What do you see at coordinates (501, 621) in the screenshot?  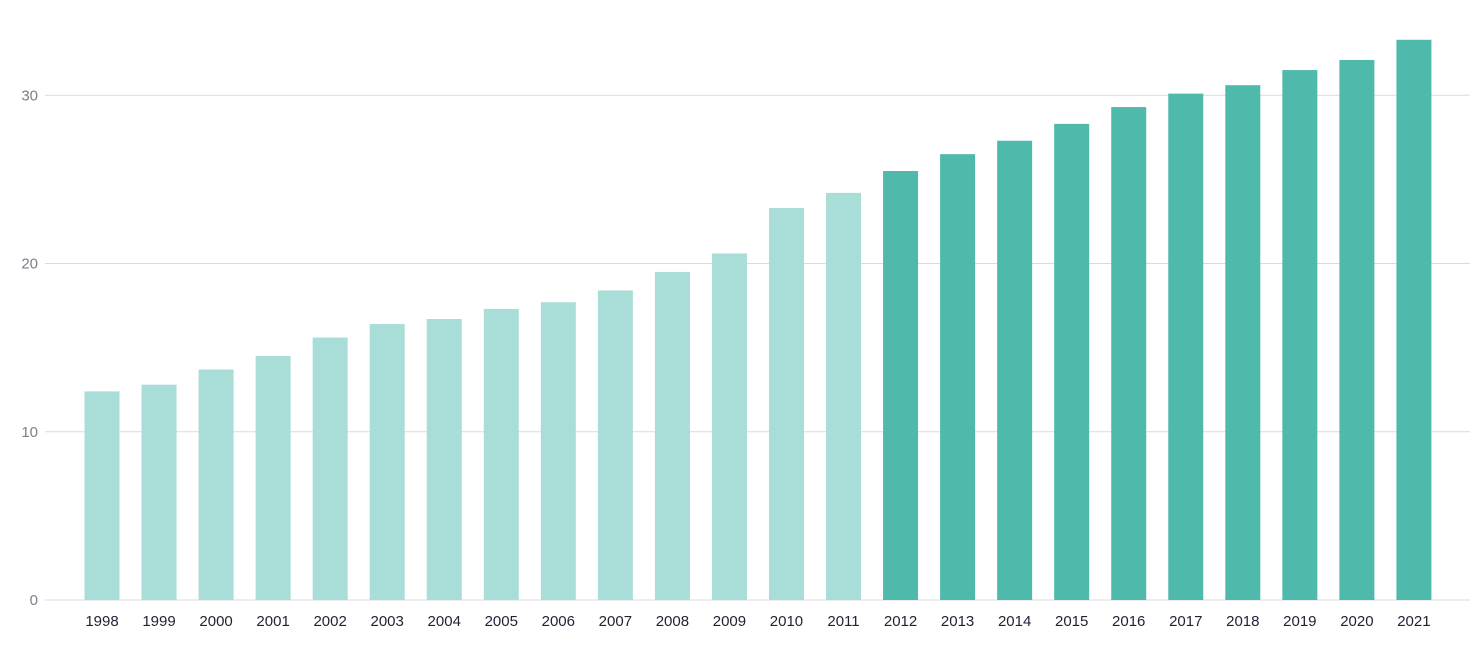 I see `x-tick-label: 2005` at bounding box center [501, 621].